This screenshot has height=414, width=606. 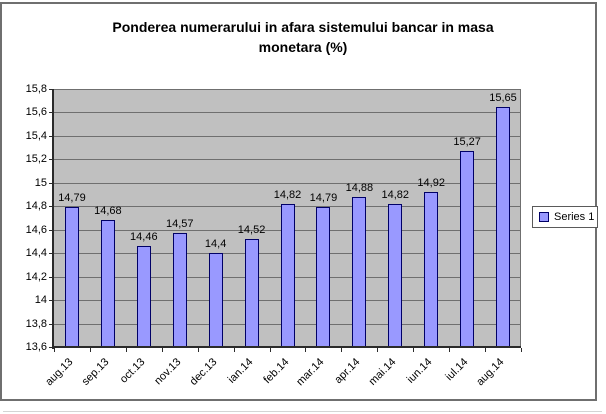 What do you see at coordinates (36, 112) in the screenshot?
I see `y-axis-label: 15,6` at bounding box center [36, 112].